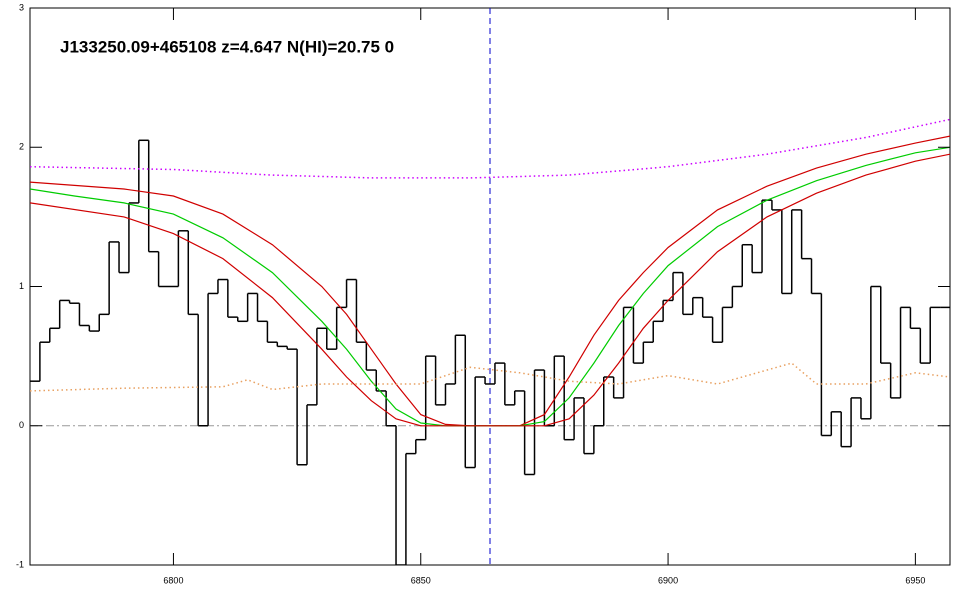  What do you see at coordinates (21, 7) in the screenshot?
I see `y-tick-label: 3` at bounding box center [21, 7].